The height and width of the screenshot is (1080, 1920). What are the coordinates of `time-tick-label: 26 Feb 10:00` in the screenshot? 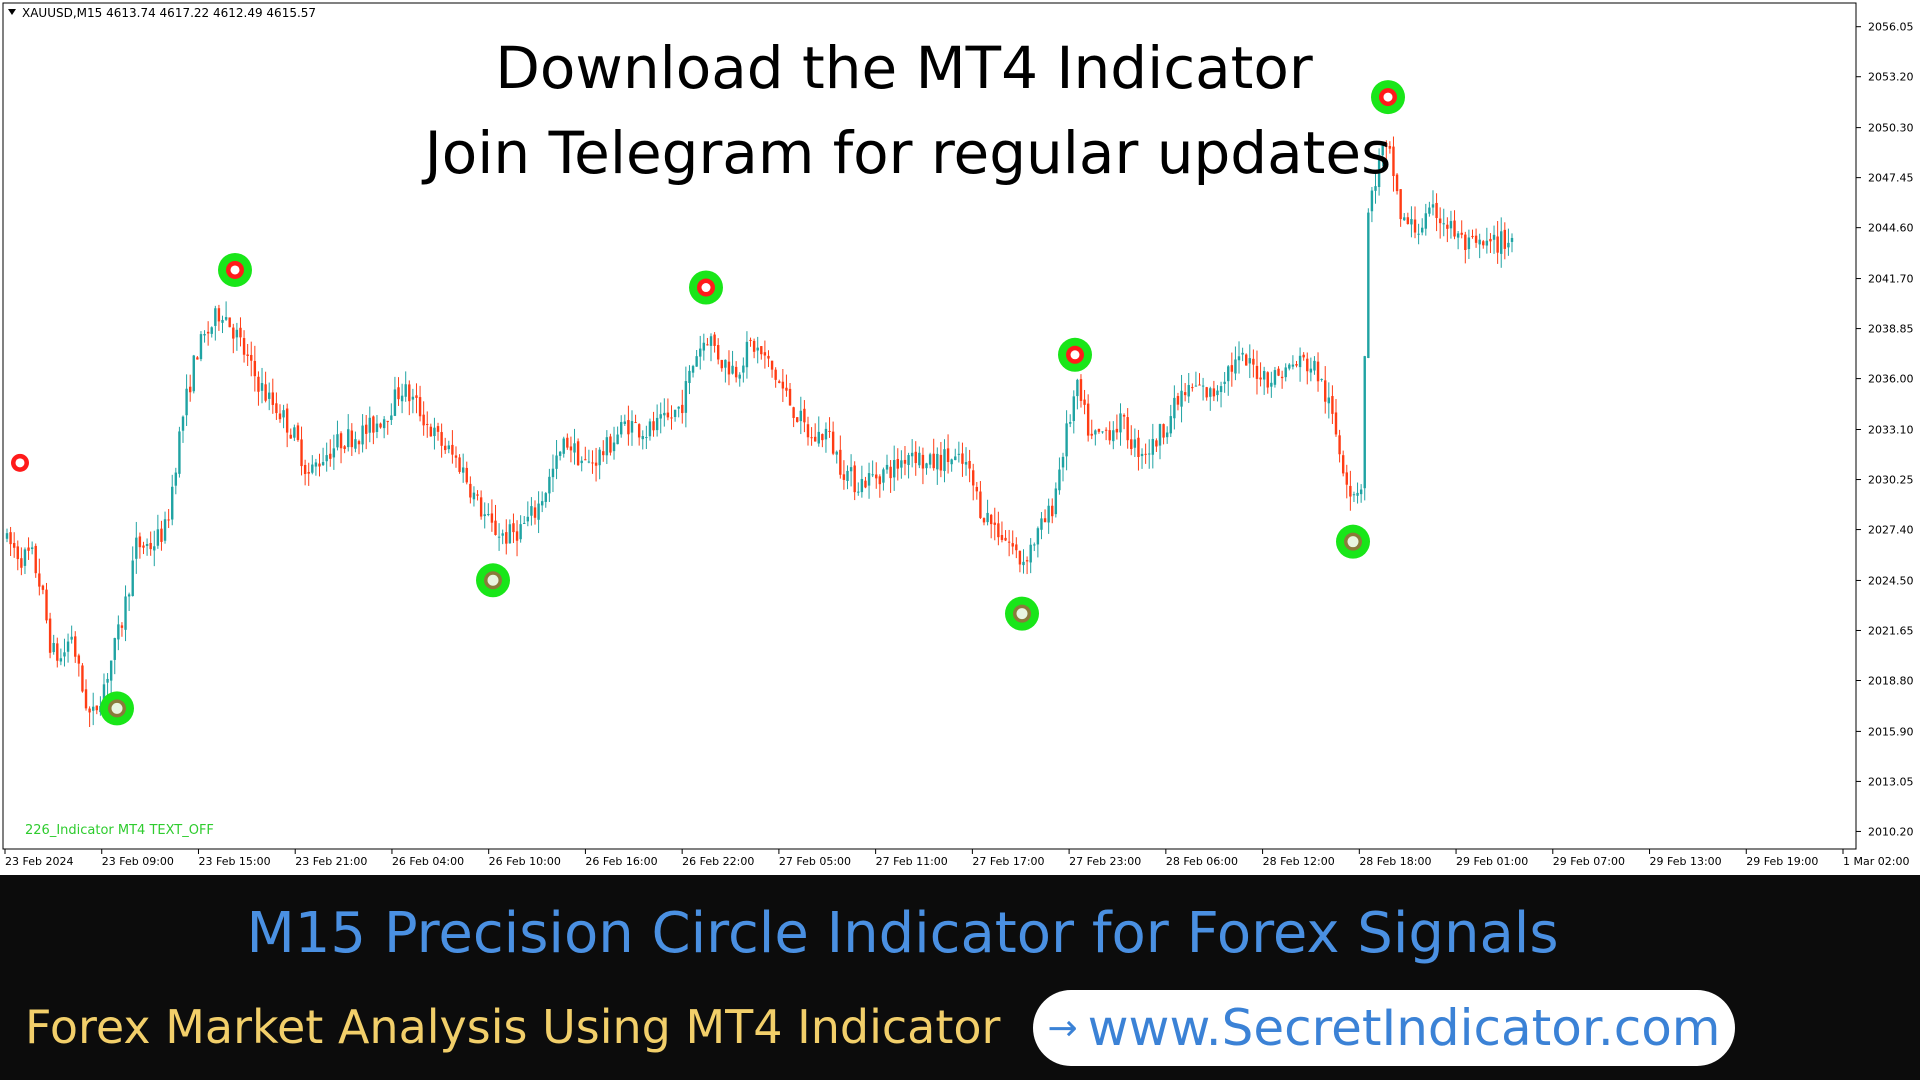 It's located at (525, 861).